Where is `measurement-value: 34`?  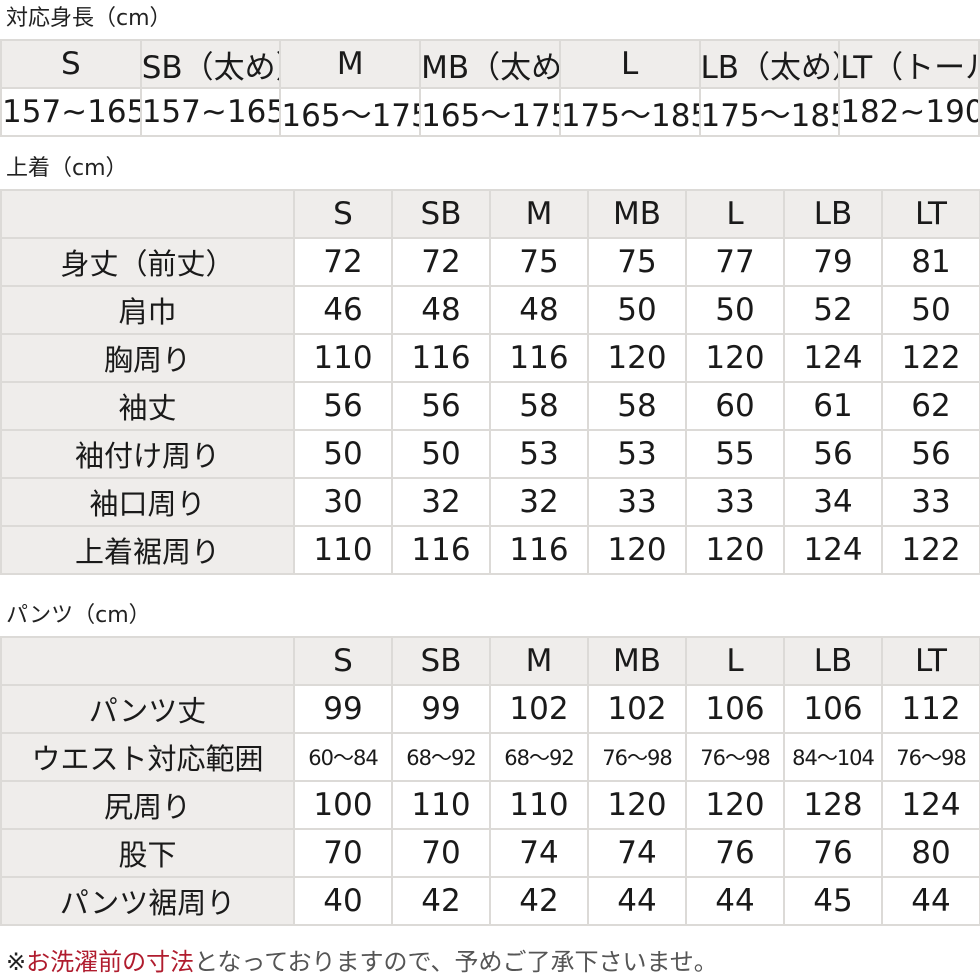
measurement-value: 34 is located at coordinates (833, 502).